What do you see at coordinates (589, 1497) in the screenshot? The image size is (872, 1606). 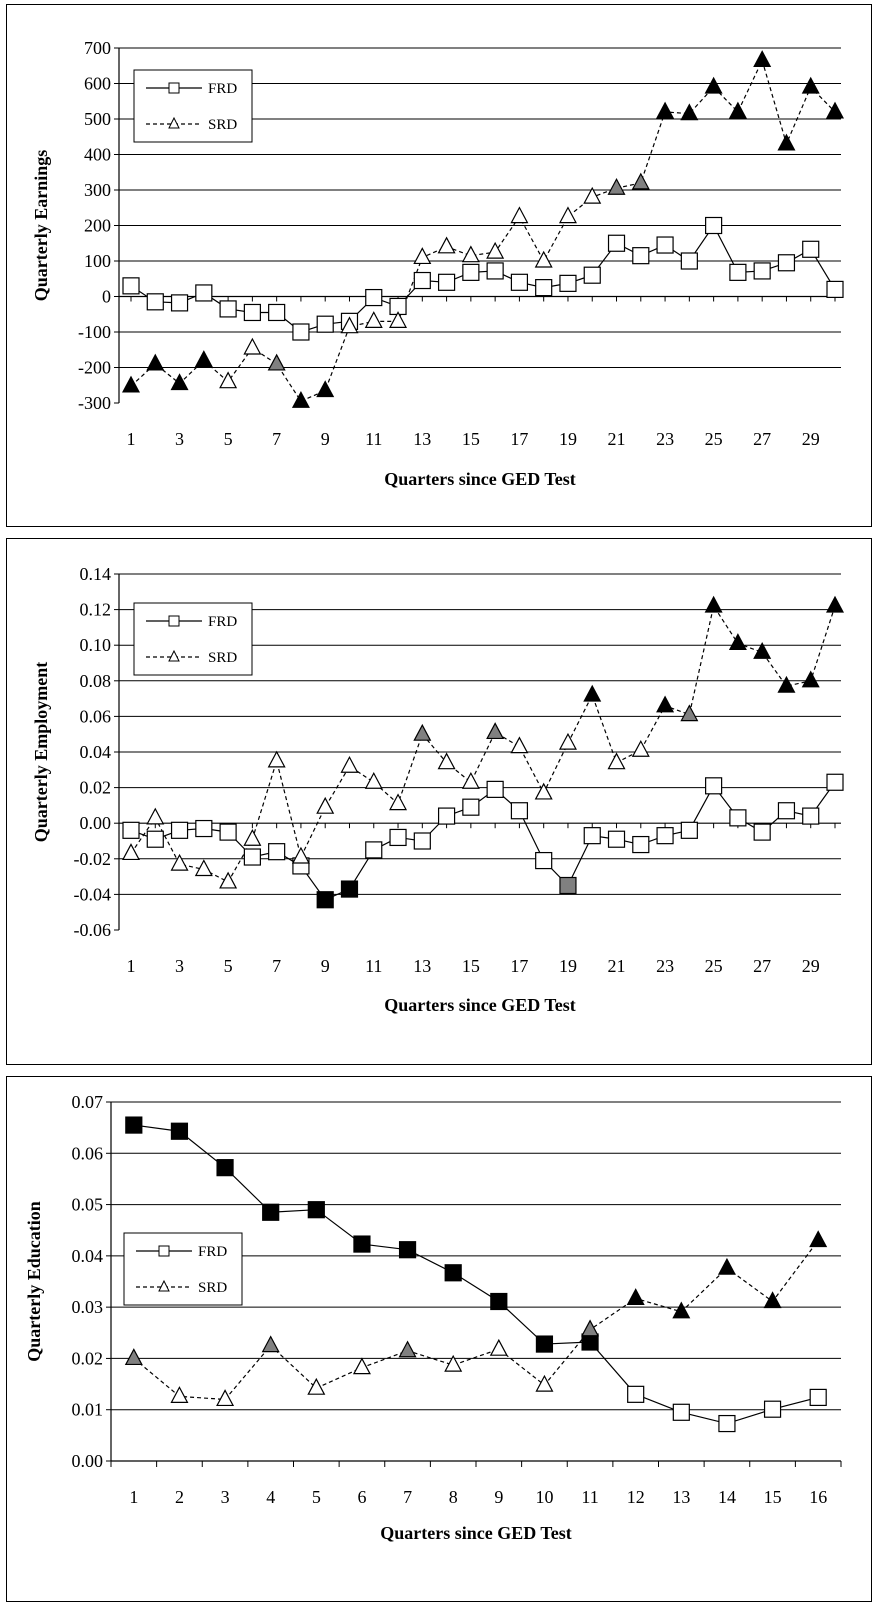 I see `chart3-x-tick-label: 11` at bounding box center [589, 1497].